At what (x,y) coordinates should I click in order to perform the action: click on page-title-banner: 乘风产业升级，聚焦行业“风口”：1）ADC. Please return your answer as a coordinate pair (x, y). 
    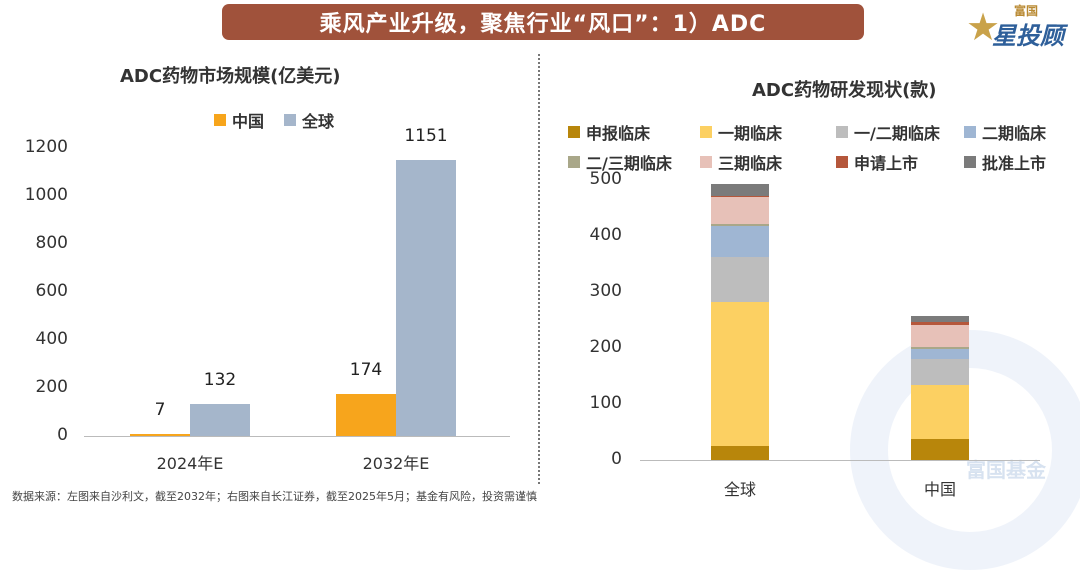
    Looking at the image, I should click on (543, 22).